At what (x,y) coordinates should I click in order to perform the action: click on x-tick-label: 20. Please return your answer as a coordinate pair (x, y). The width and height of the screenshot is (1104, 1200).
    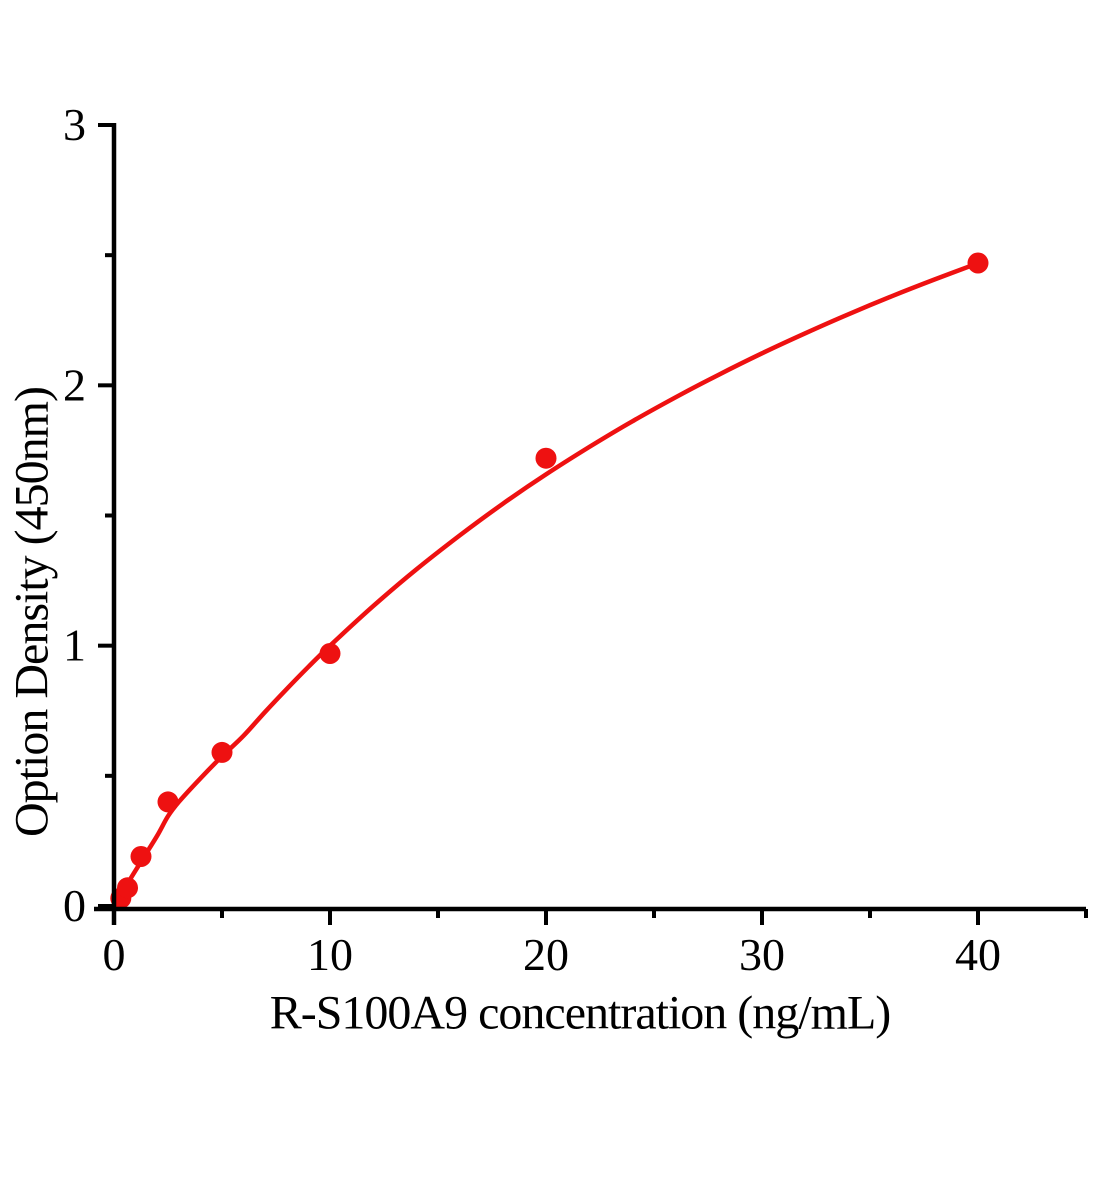
    Looking at the image, I should click on (546, 954).